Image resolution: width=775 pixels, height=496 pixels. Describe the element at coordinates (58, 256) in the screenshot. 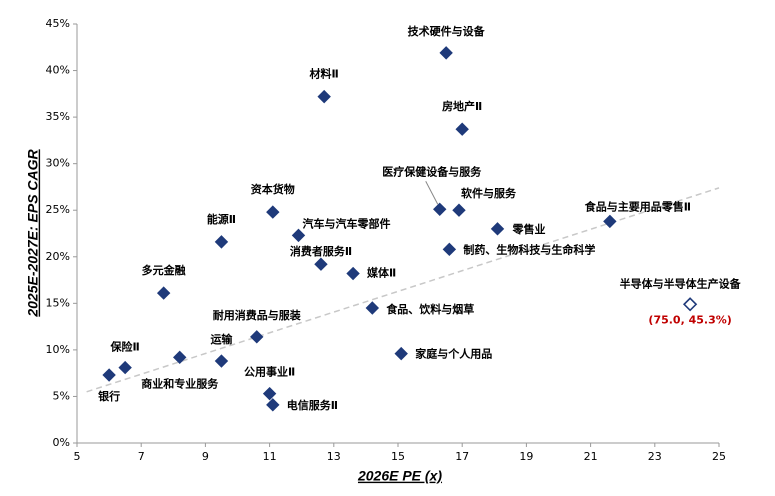

I see `y-tick-label: 20%` at that location.